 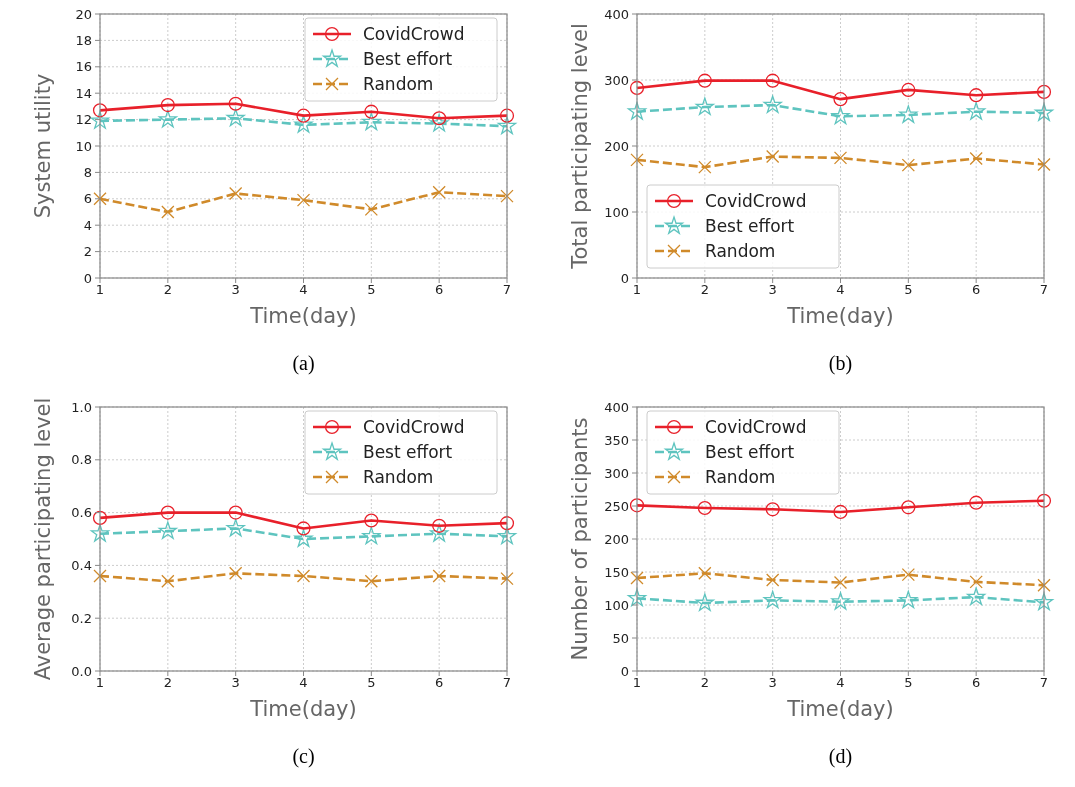 I want to click on legend-label: CovidCrowd, so click(x=414, y=33).